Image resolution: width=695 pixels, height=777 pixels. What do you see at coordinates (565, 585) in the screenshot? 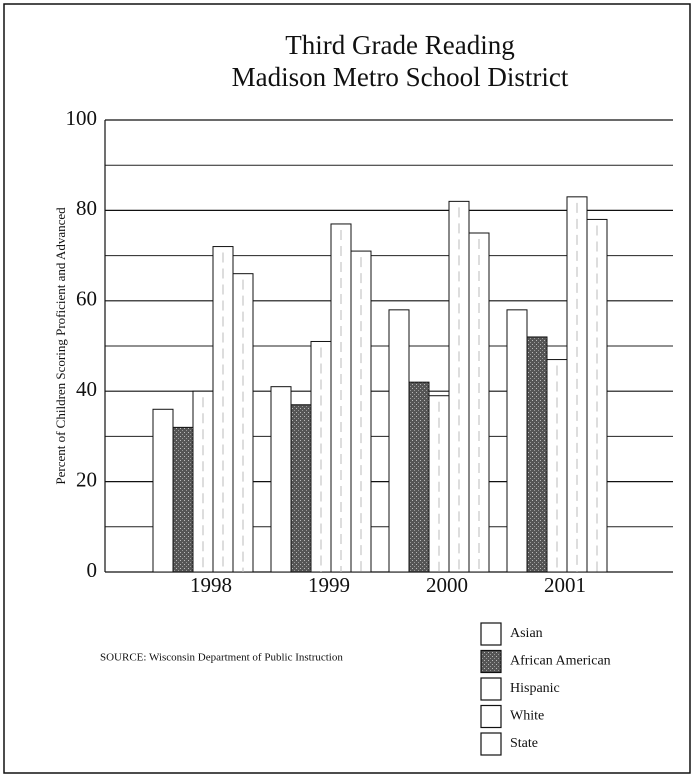
I see `x-tick-label: 2001` at bounding box center [565, 585].